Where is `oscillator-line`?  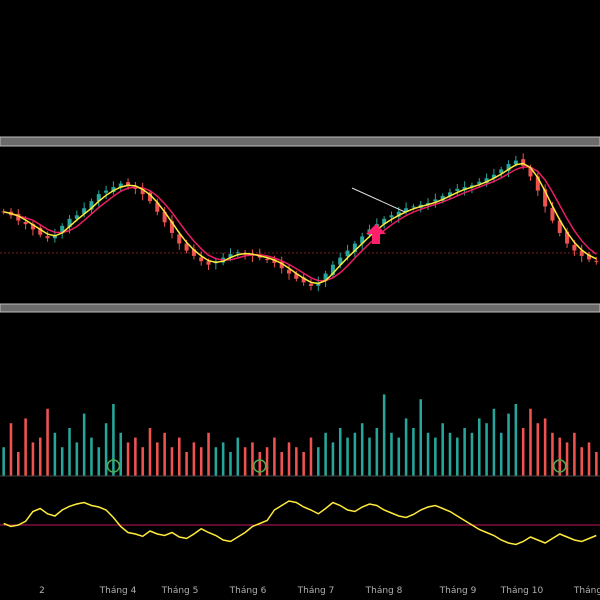
oscillator-line is located at coordinates (300, 523).